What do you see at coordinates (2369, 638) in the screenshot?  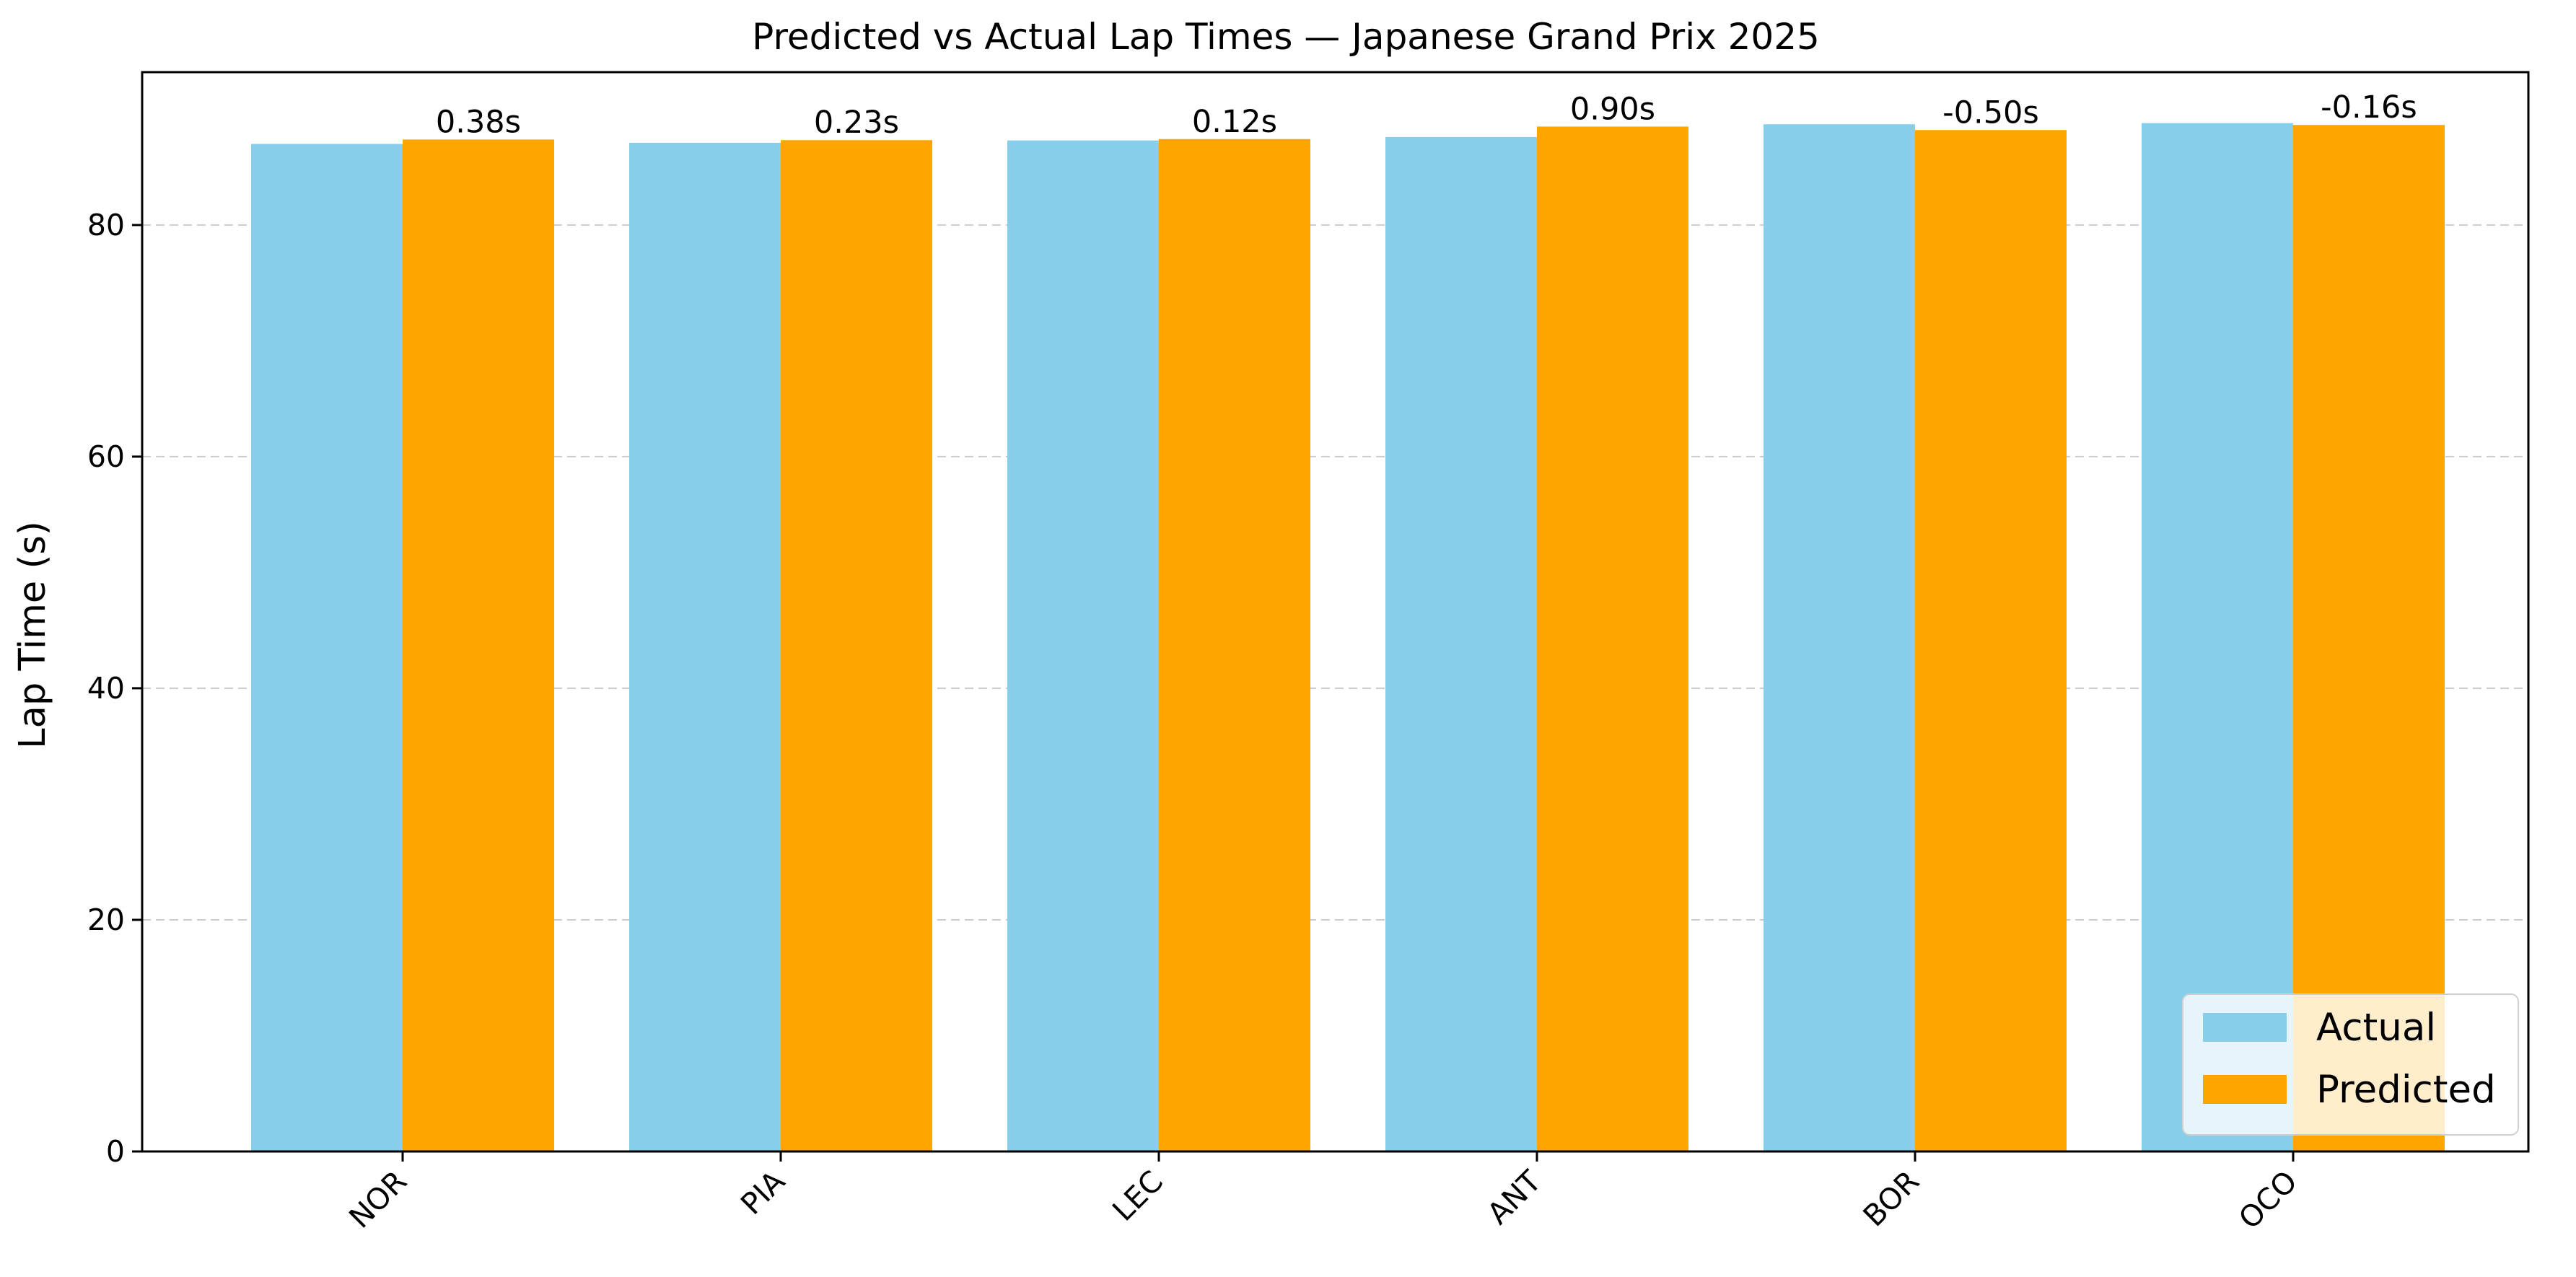 I see `bar-predicted-oco` at bounding box center [2369, 638].